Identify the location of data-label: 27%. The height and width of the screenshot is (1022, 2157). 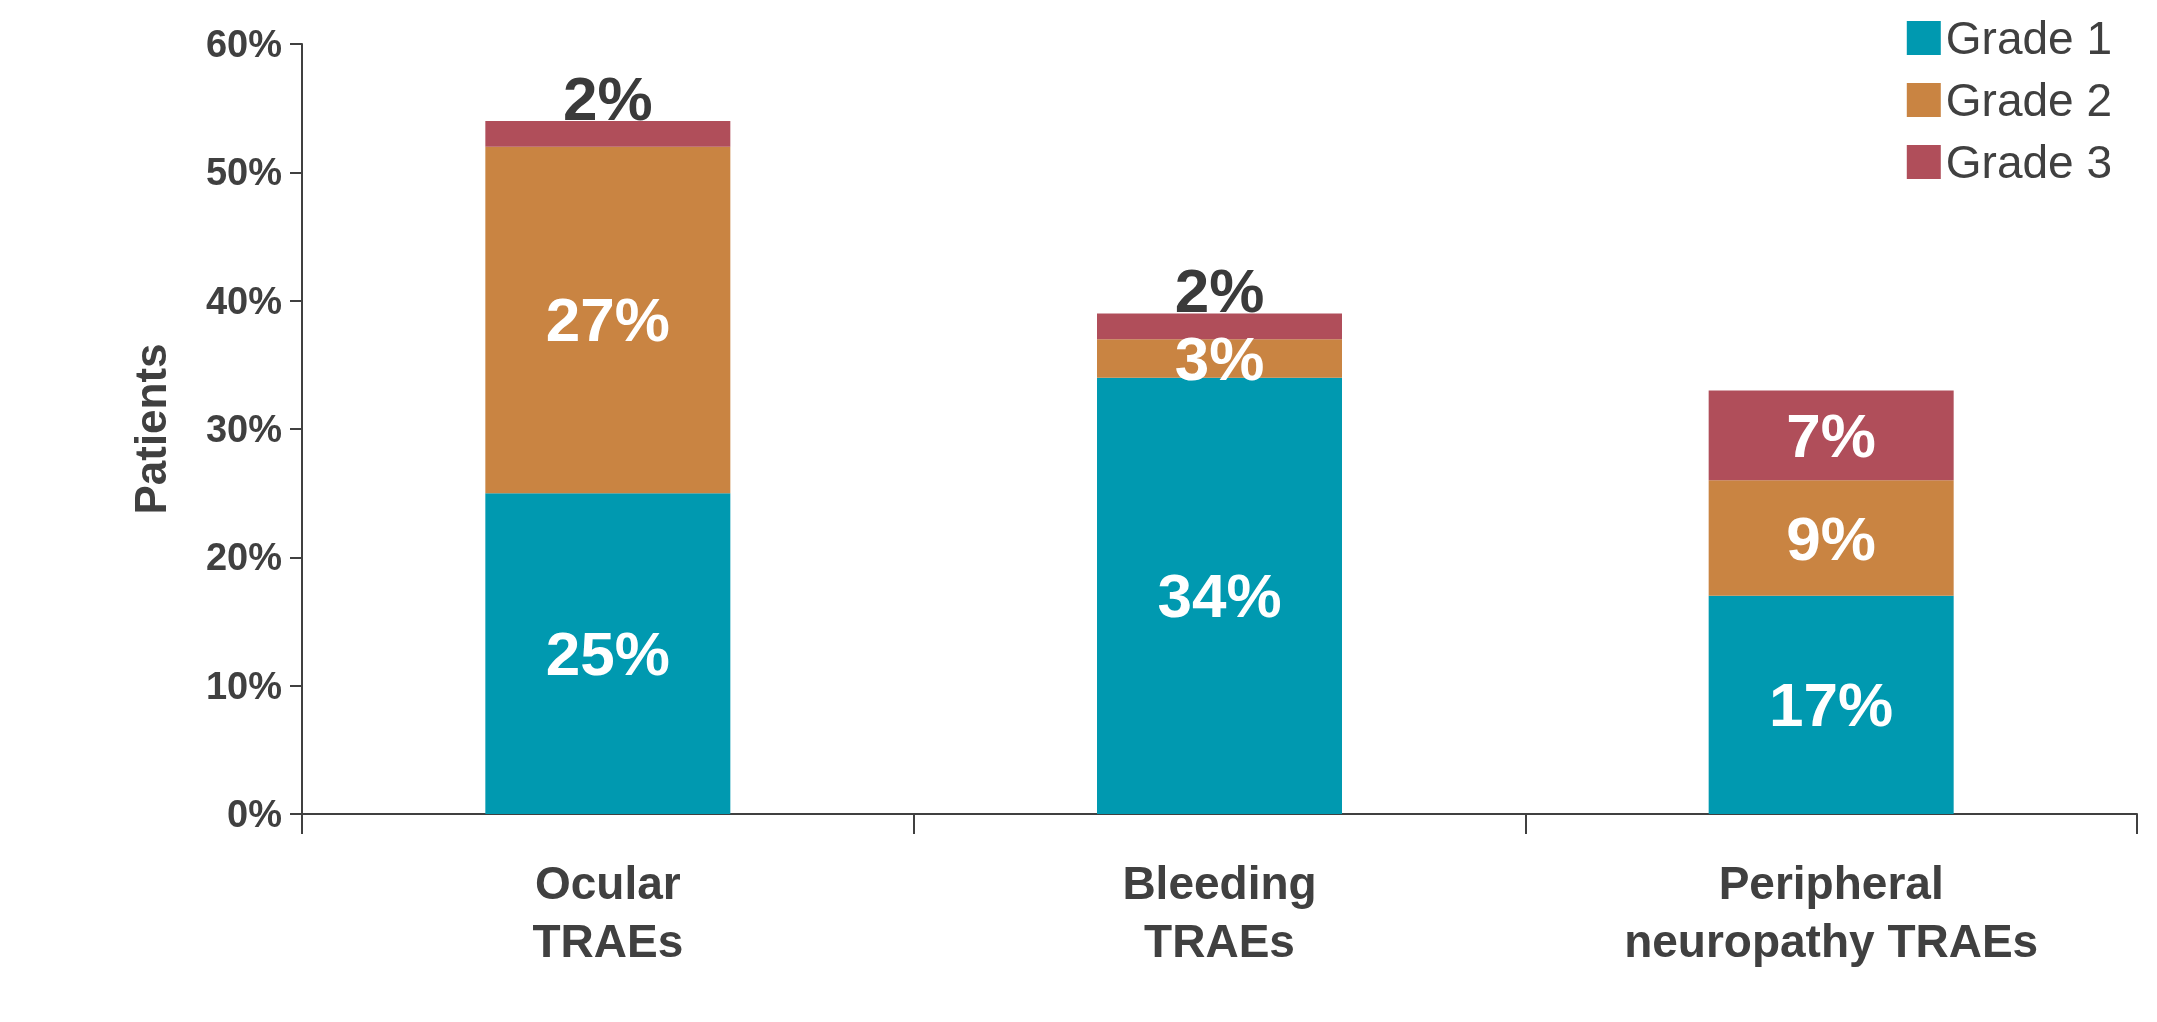
(607, 320).